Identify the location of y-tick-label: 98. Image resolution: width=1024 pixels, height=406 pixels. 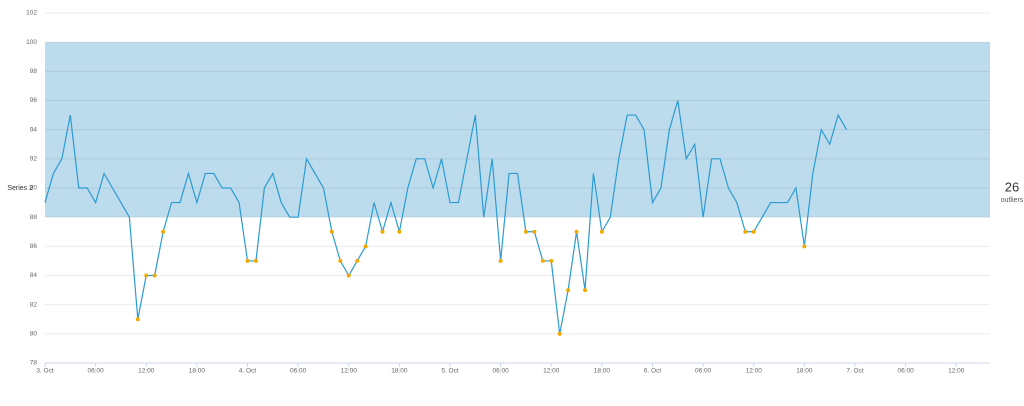
(34, 71).